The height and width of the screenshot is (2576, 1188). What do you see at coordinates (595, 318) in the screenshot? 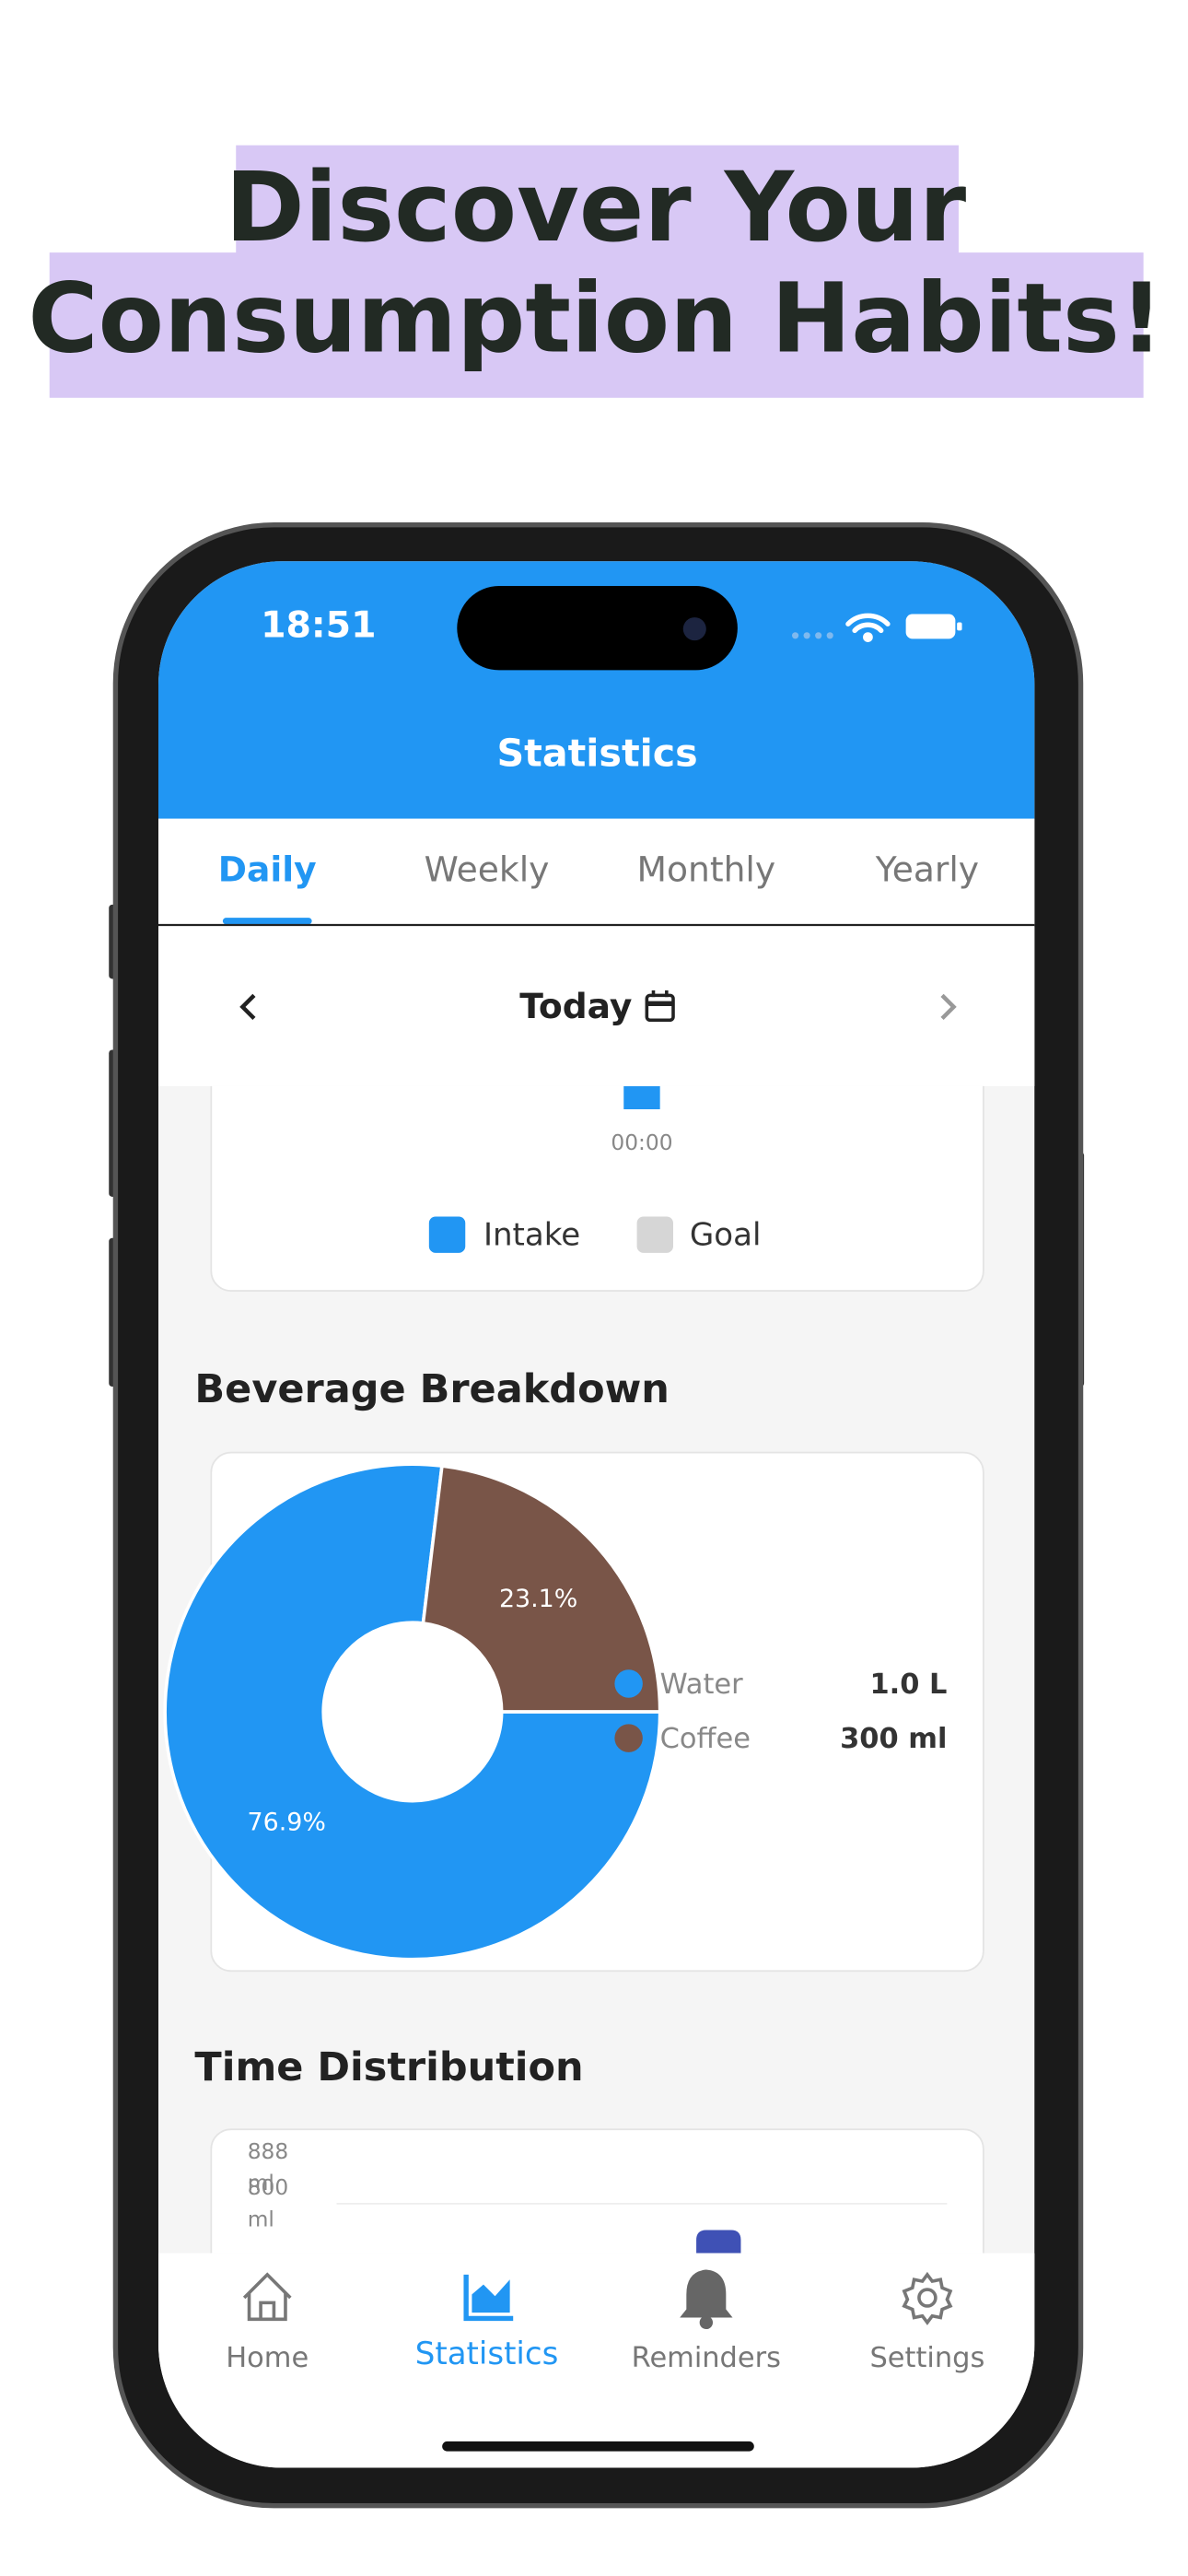
I see `headline: Consumption Habits!` at bounding box center [595, 318].